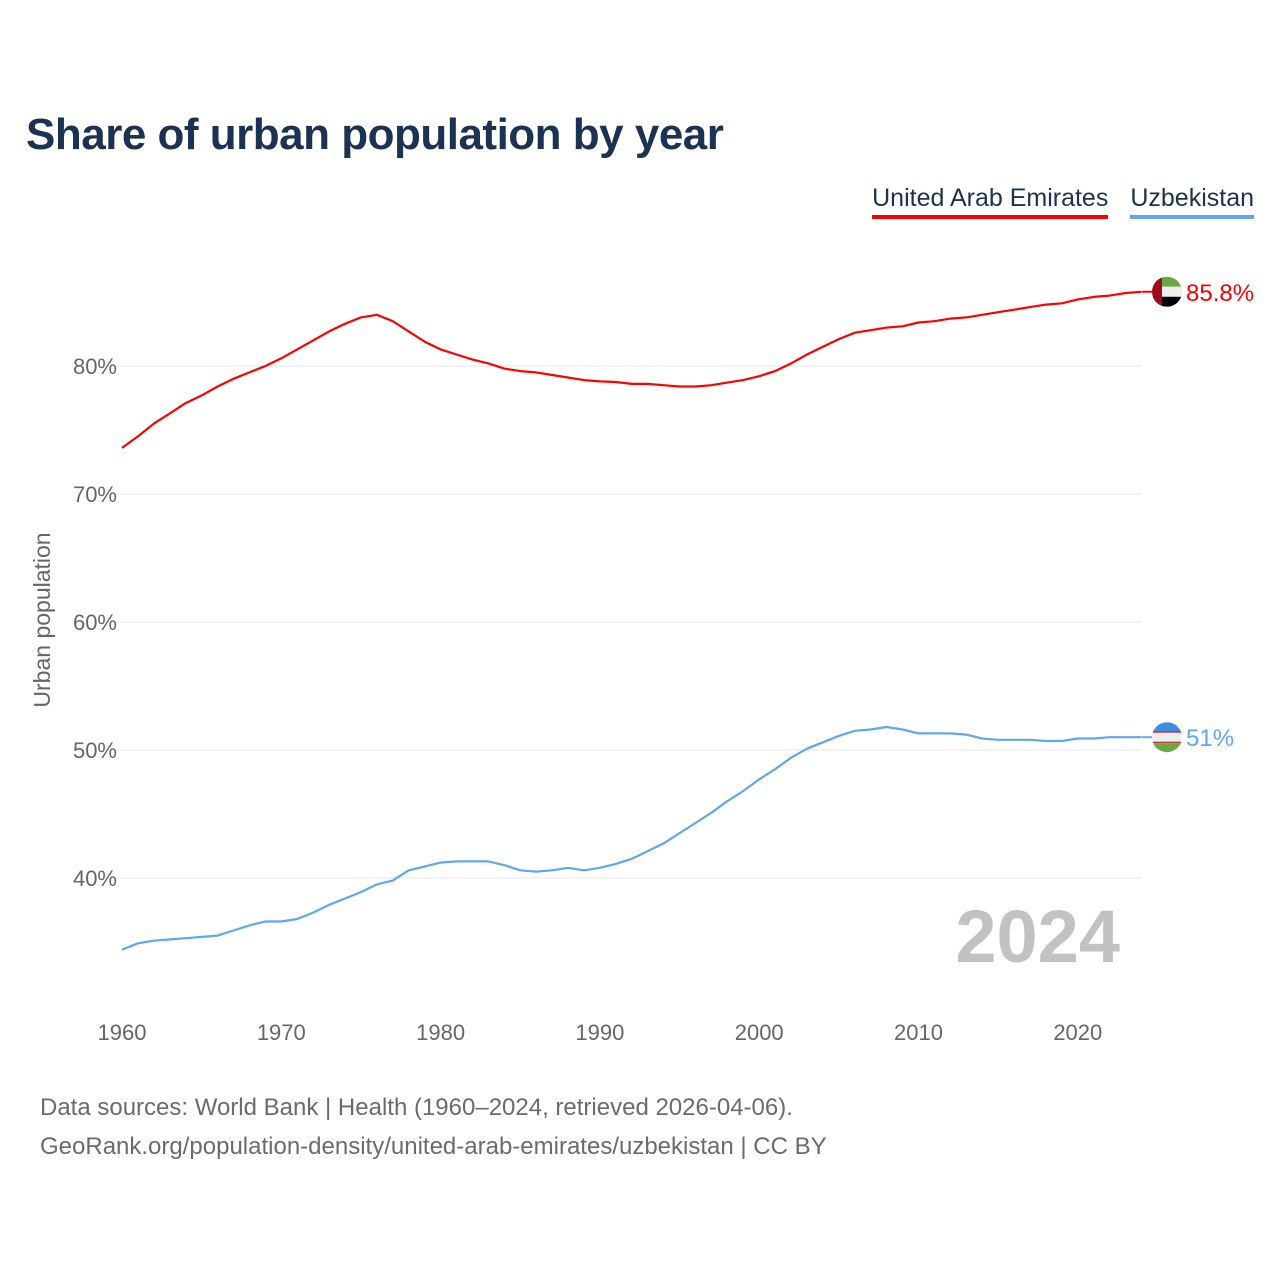  Describe the element at coordinates (990, 201) in the screenshot. I see `legend-item-uae: United Arab Emirates` at that location.